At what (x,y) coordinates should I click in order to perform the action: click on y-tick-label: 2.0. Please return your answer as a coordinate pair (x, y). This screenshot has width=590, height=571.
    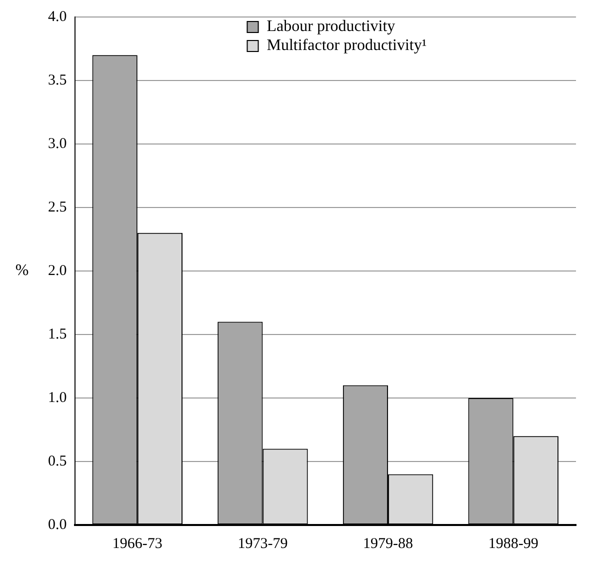
    Looking at the image, I should click on (57, 270).